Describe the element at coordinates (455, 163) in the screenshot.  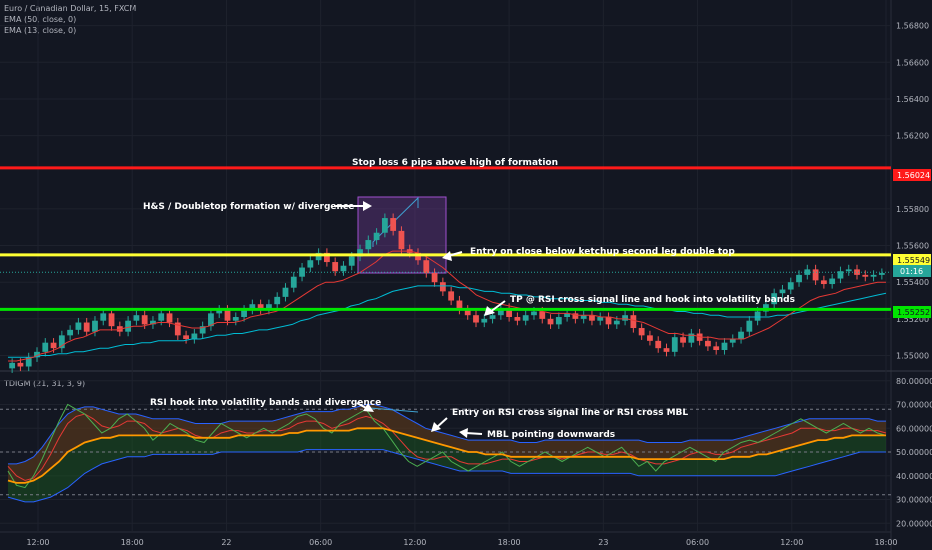
I see `stop-loss-annotation: Stop loss 6 pips above high of formation` at that location.